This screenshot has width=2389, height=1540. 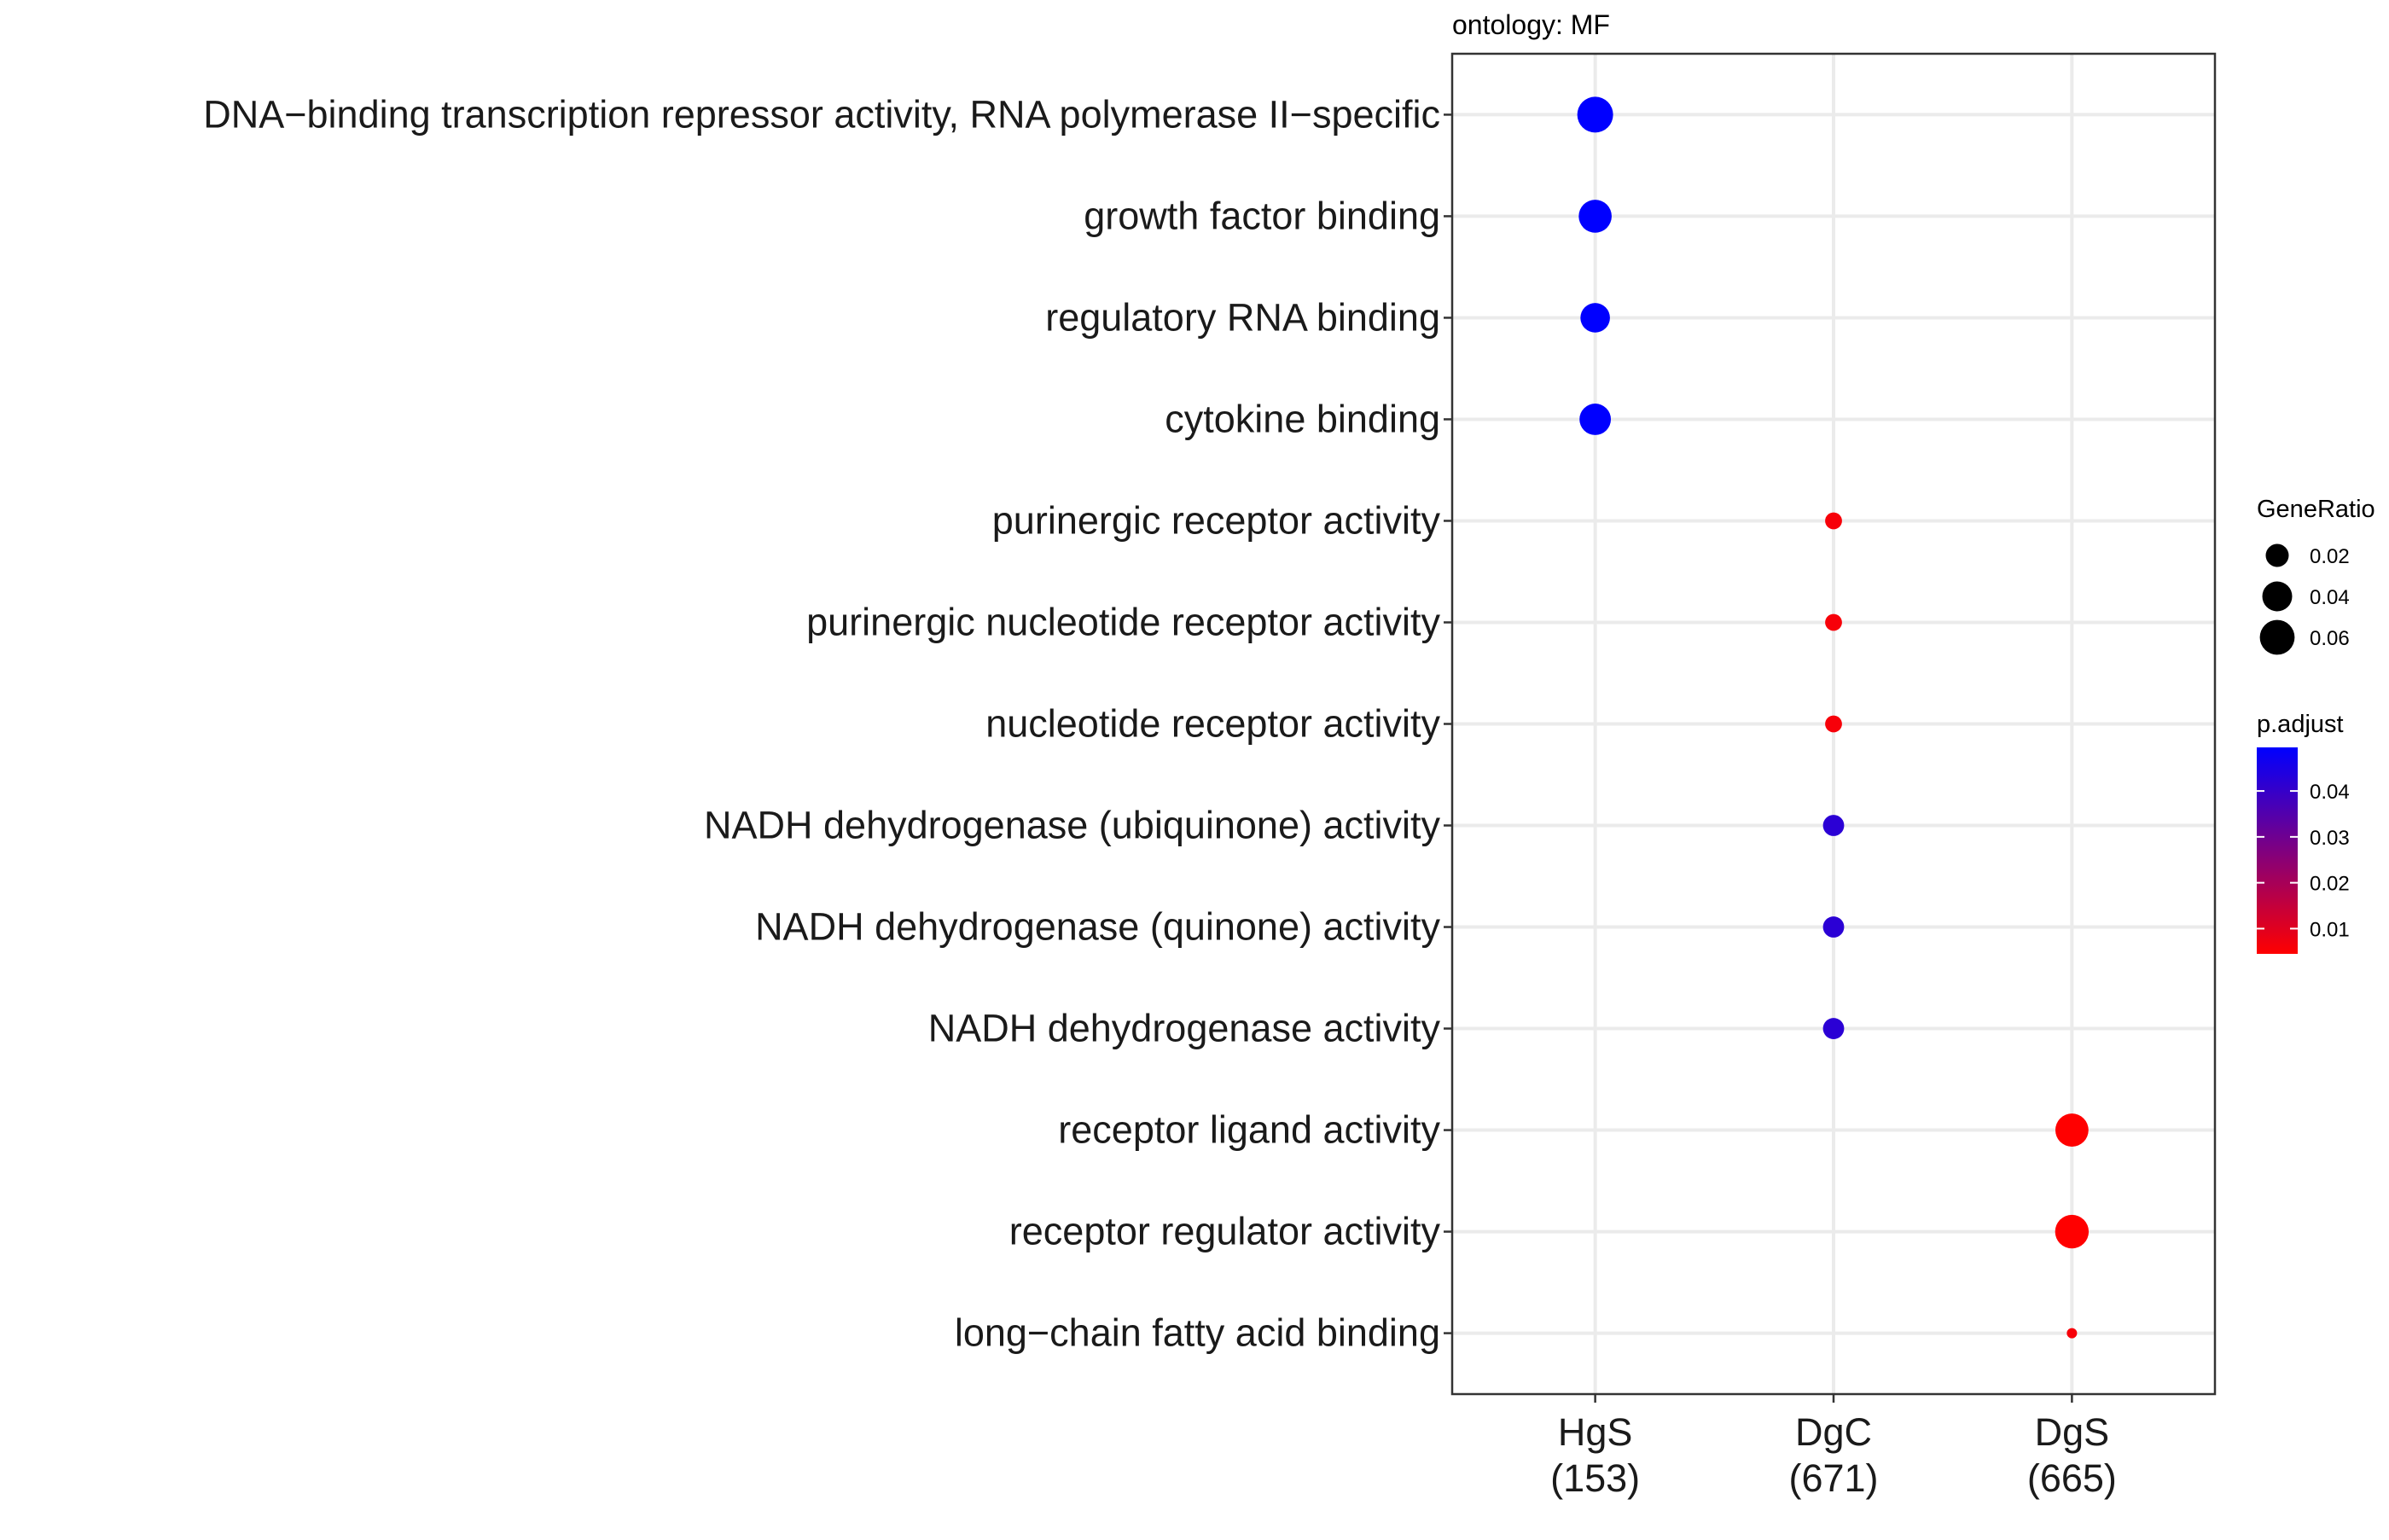 What do you see at coordinates (2330, 638) in the screenshot?
I see `size-legend-label: 0.06` at bounding box center [2330, 638].